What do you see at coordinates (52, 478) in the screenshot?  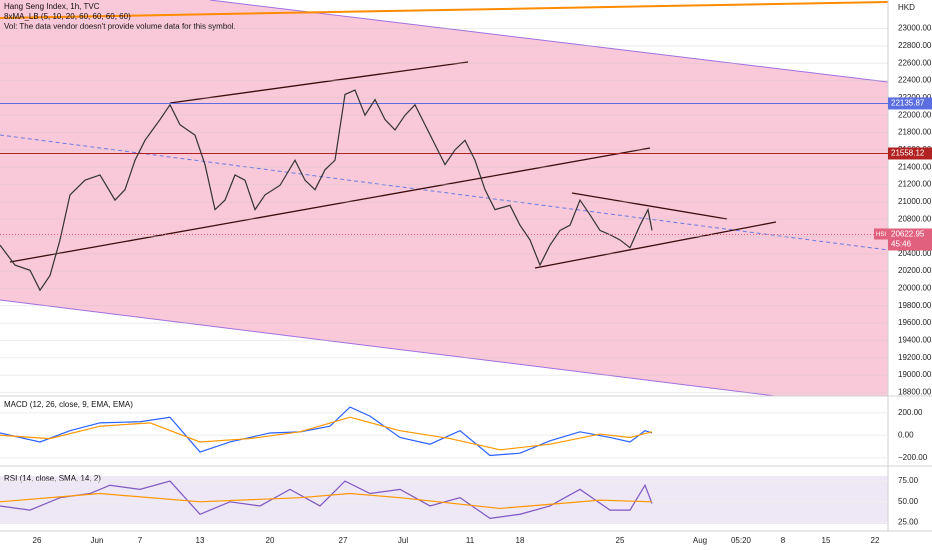 I see `rsi-title: RSI (14, close, SMA, 14, 2)` at bounding box center [52, 478].